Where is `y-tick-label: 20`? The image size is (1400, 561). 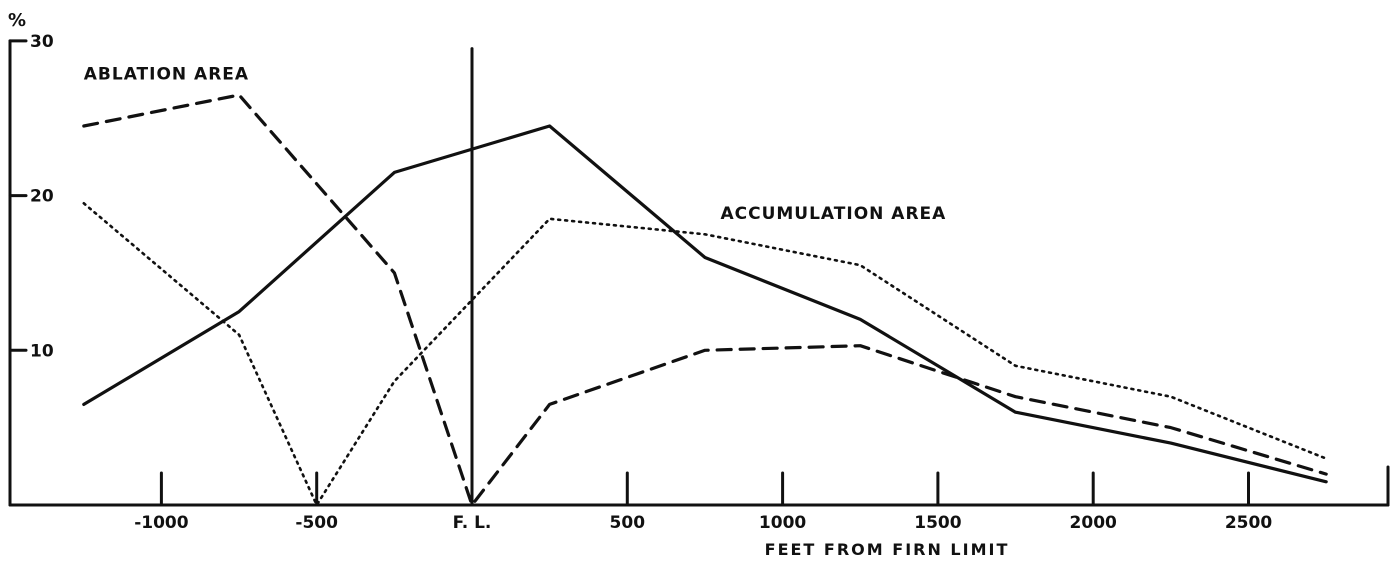
y-tick-label: 20 is located at coordinates (42, 197).